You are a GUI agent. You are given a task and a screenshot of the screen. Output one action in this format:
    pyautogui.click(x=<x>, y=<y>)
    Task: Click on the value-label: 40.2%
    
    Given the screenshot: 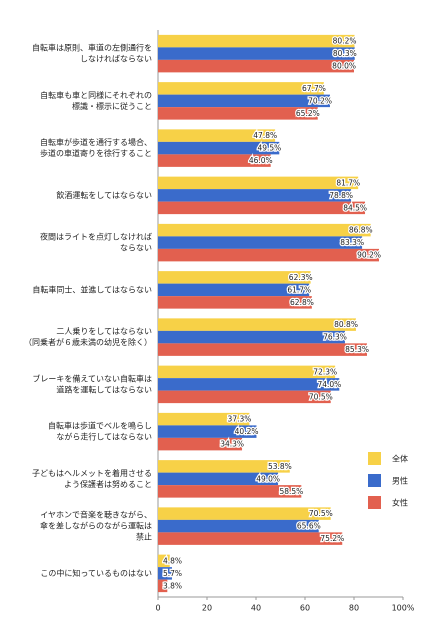 What is the action you would take?
    pyautogui.click(x=247, y=431)
    